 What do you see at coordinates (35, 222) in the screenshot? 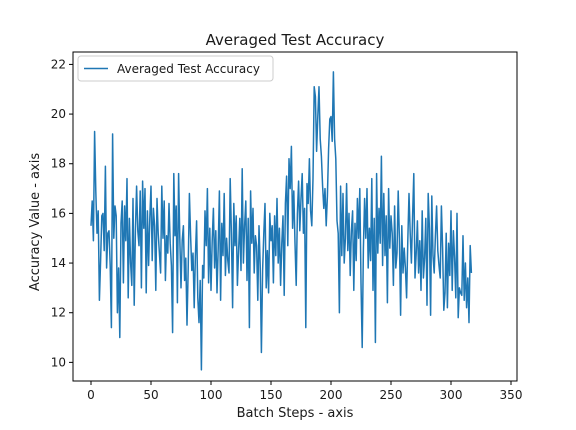
I see `y-axis-label: Accuracy Value - axis` at bounding box center [35, 222].